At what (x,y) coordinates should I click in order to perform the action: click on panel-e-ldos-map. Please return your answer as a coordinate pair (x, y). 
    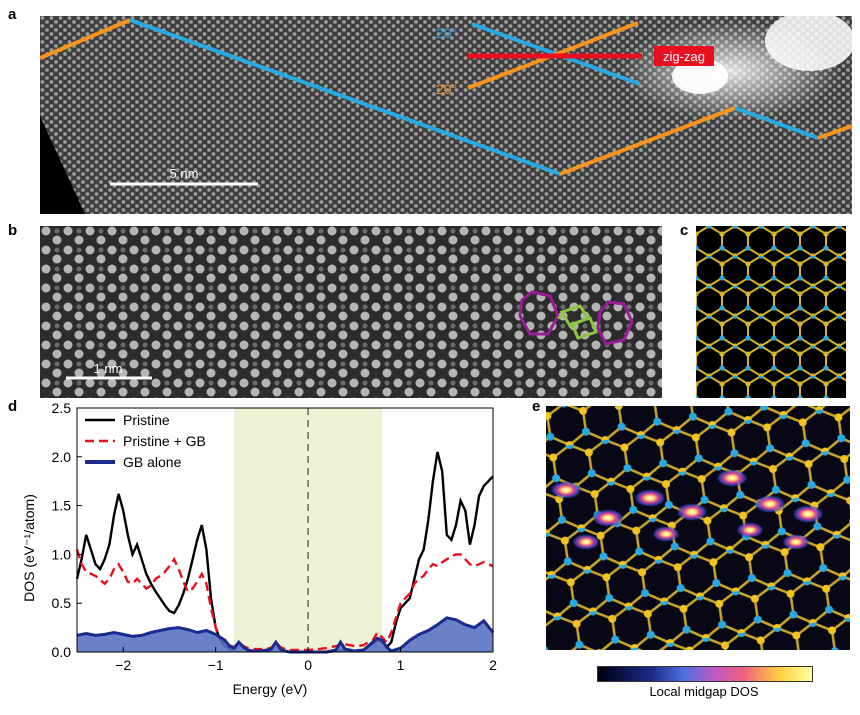
    Looking at the image, I should click on (698, 528).